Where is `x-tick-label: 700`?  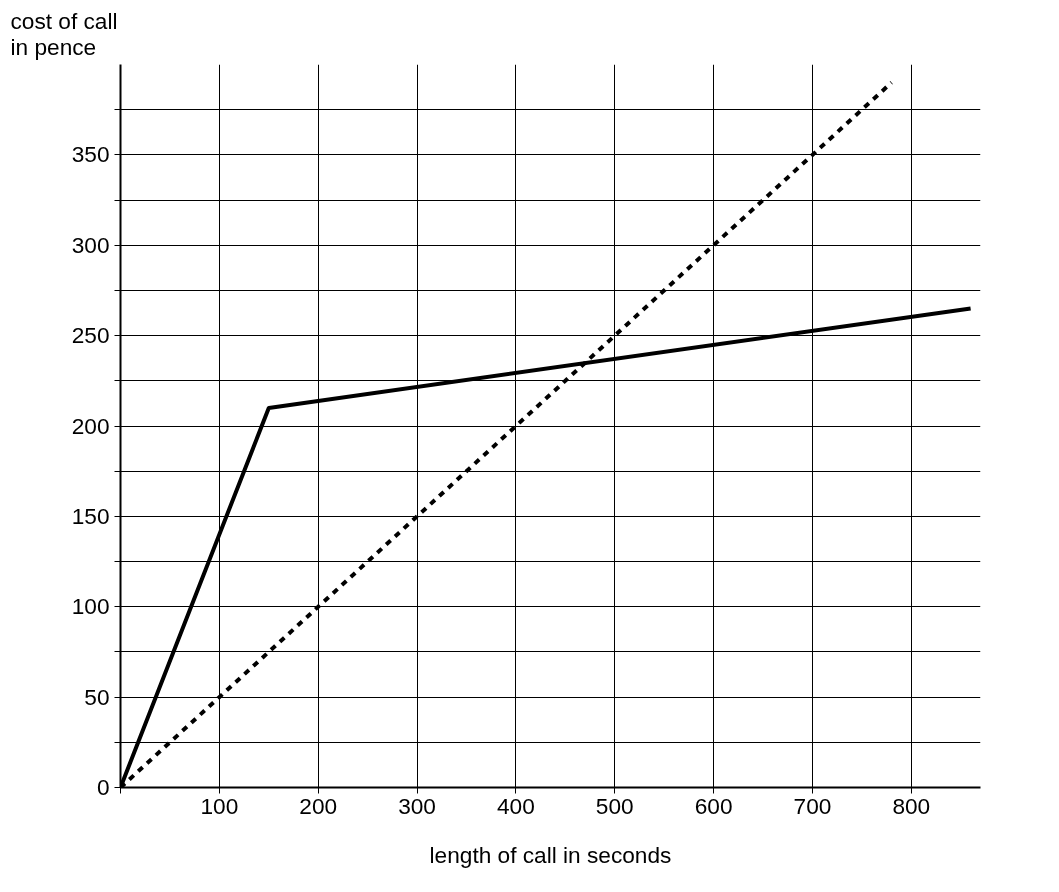
x-tick-label: 700 is located at coordinates (812, 805).